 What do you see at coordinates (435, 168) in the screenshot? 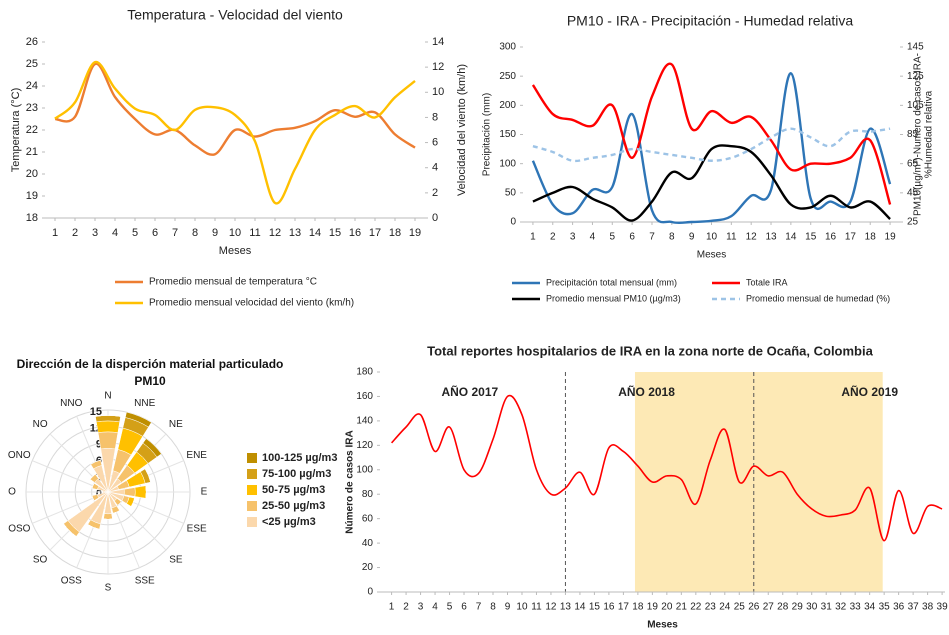
I see `y2-tick-label: 4` at bounding box center [435, 168].